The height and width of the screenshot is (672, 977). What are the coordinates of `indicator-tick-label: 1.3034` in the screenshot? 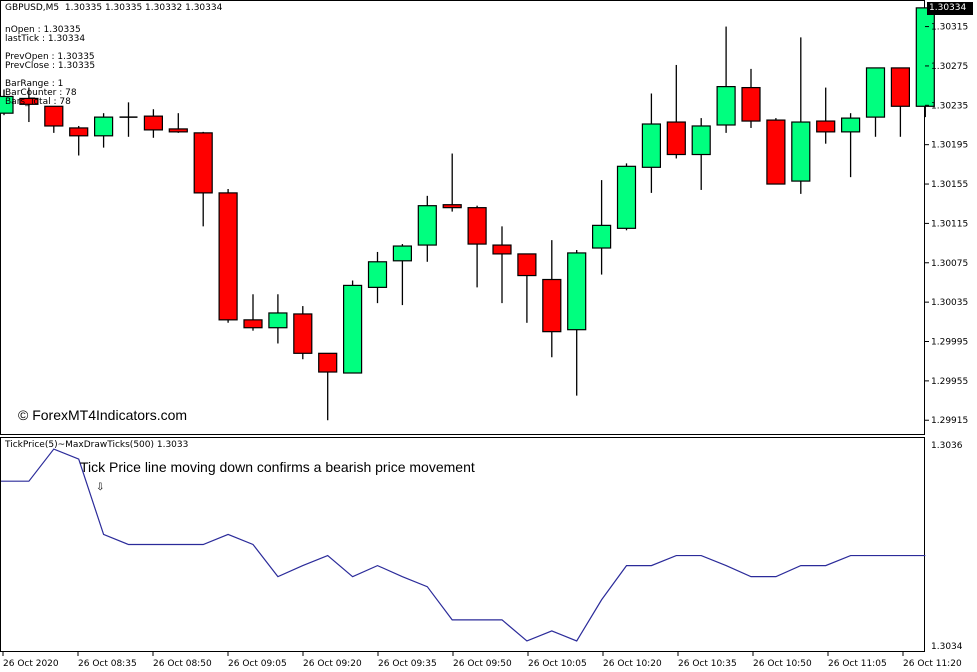 It's located at (947, 647).